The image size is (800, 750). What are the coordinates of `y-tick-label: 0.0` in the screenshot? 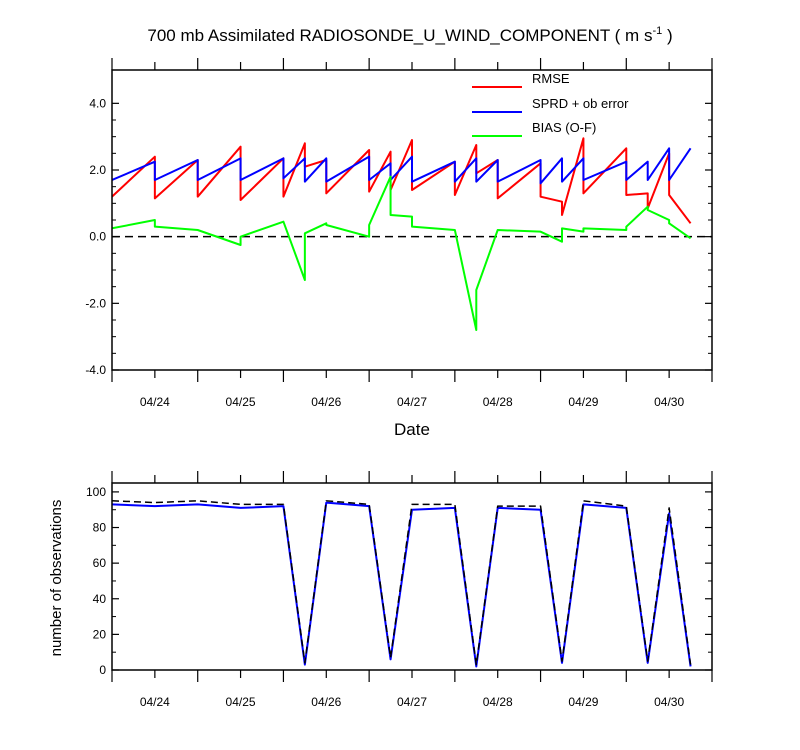 It's located at (97, 237).